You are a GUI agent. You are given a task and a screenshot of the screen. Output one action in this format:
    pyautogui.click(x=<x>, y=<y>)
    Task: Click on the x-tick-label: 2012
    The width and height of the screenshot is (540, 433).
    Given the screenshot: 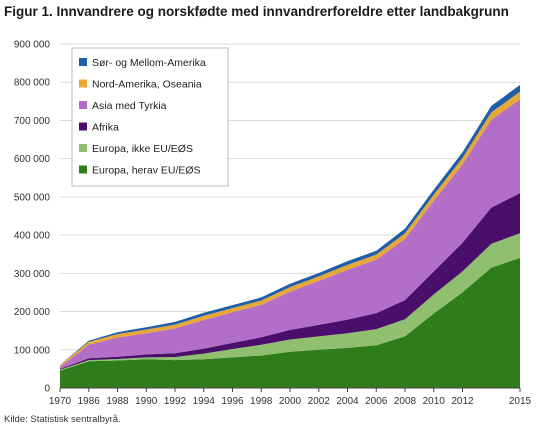 What is the action you would take?
    pyautogui.click(x=462, y=401)
    